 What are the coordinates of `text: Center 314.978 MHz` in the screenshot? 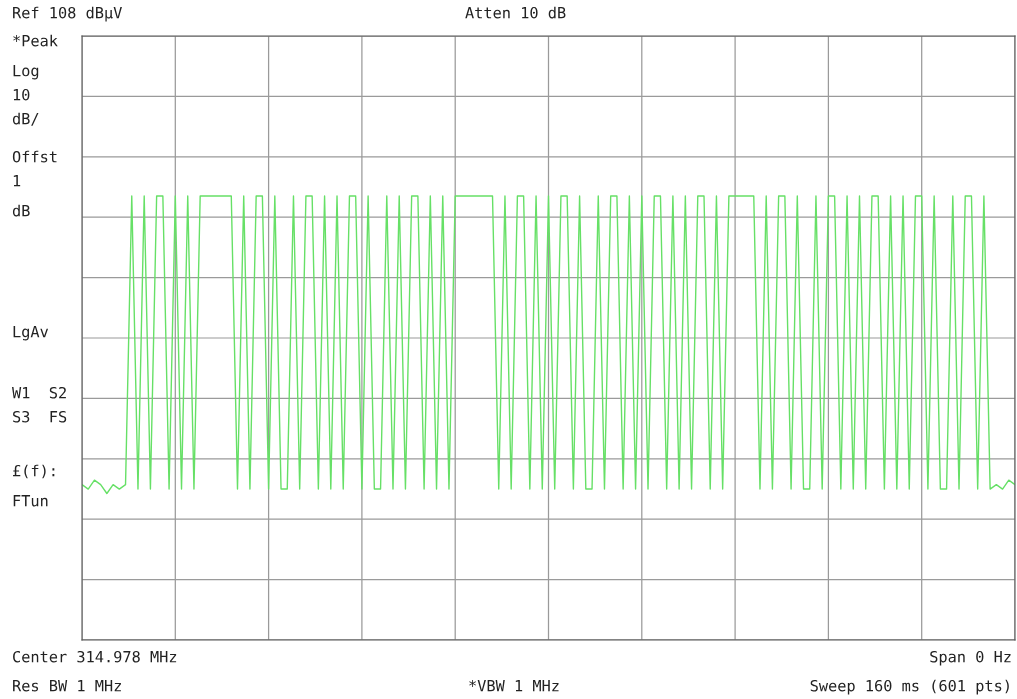 It's located at (95, 656).